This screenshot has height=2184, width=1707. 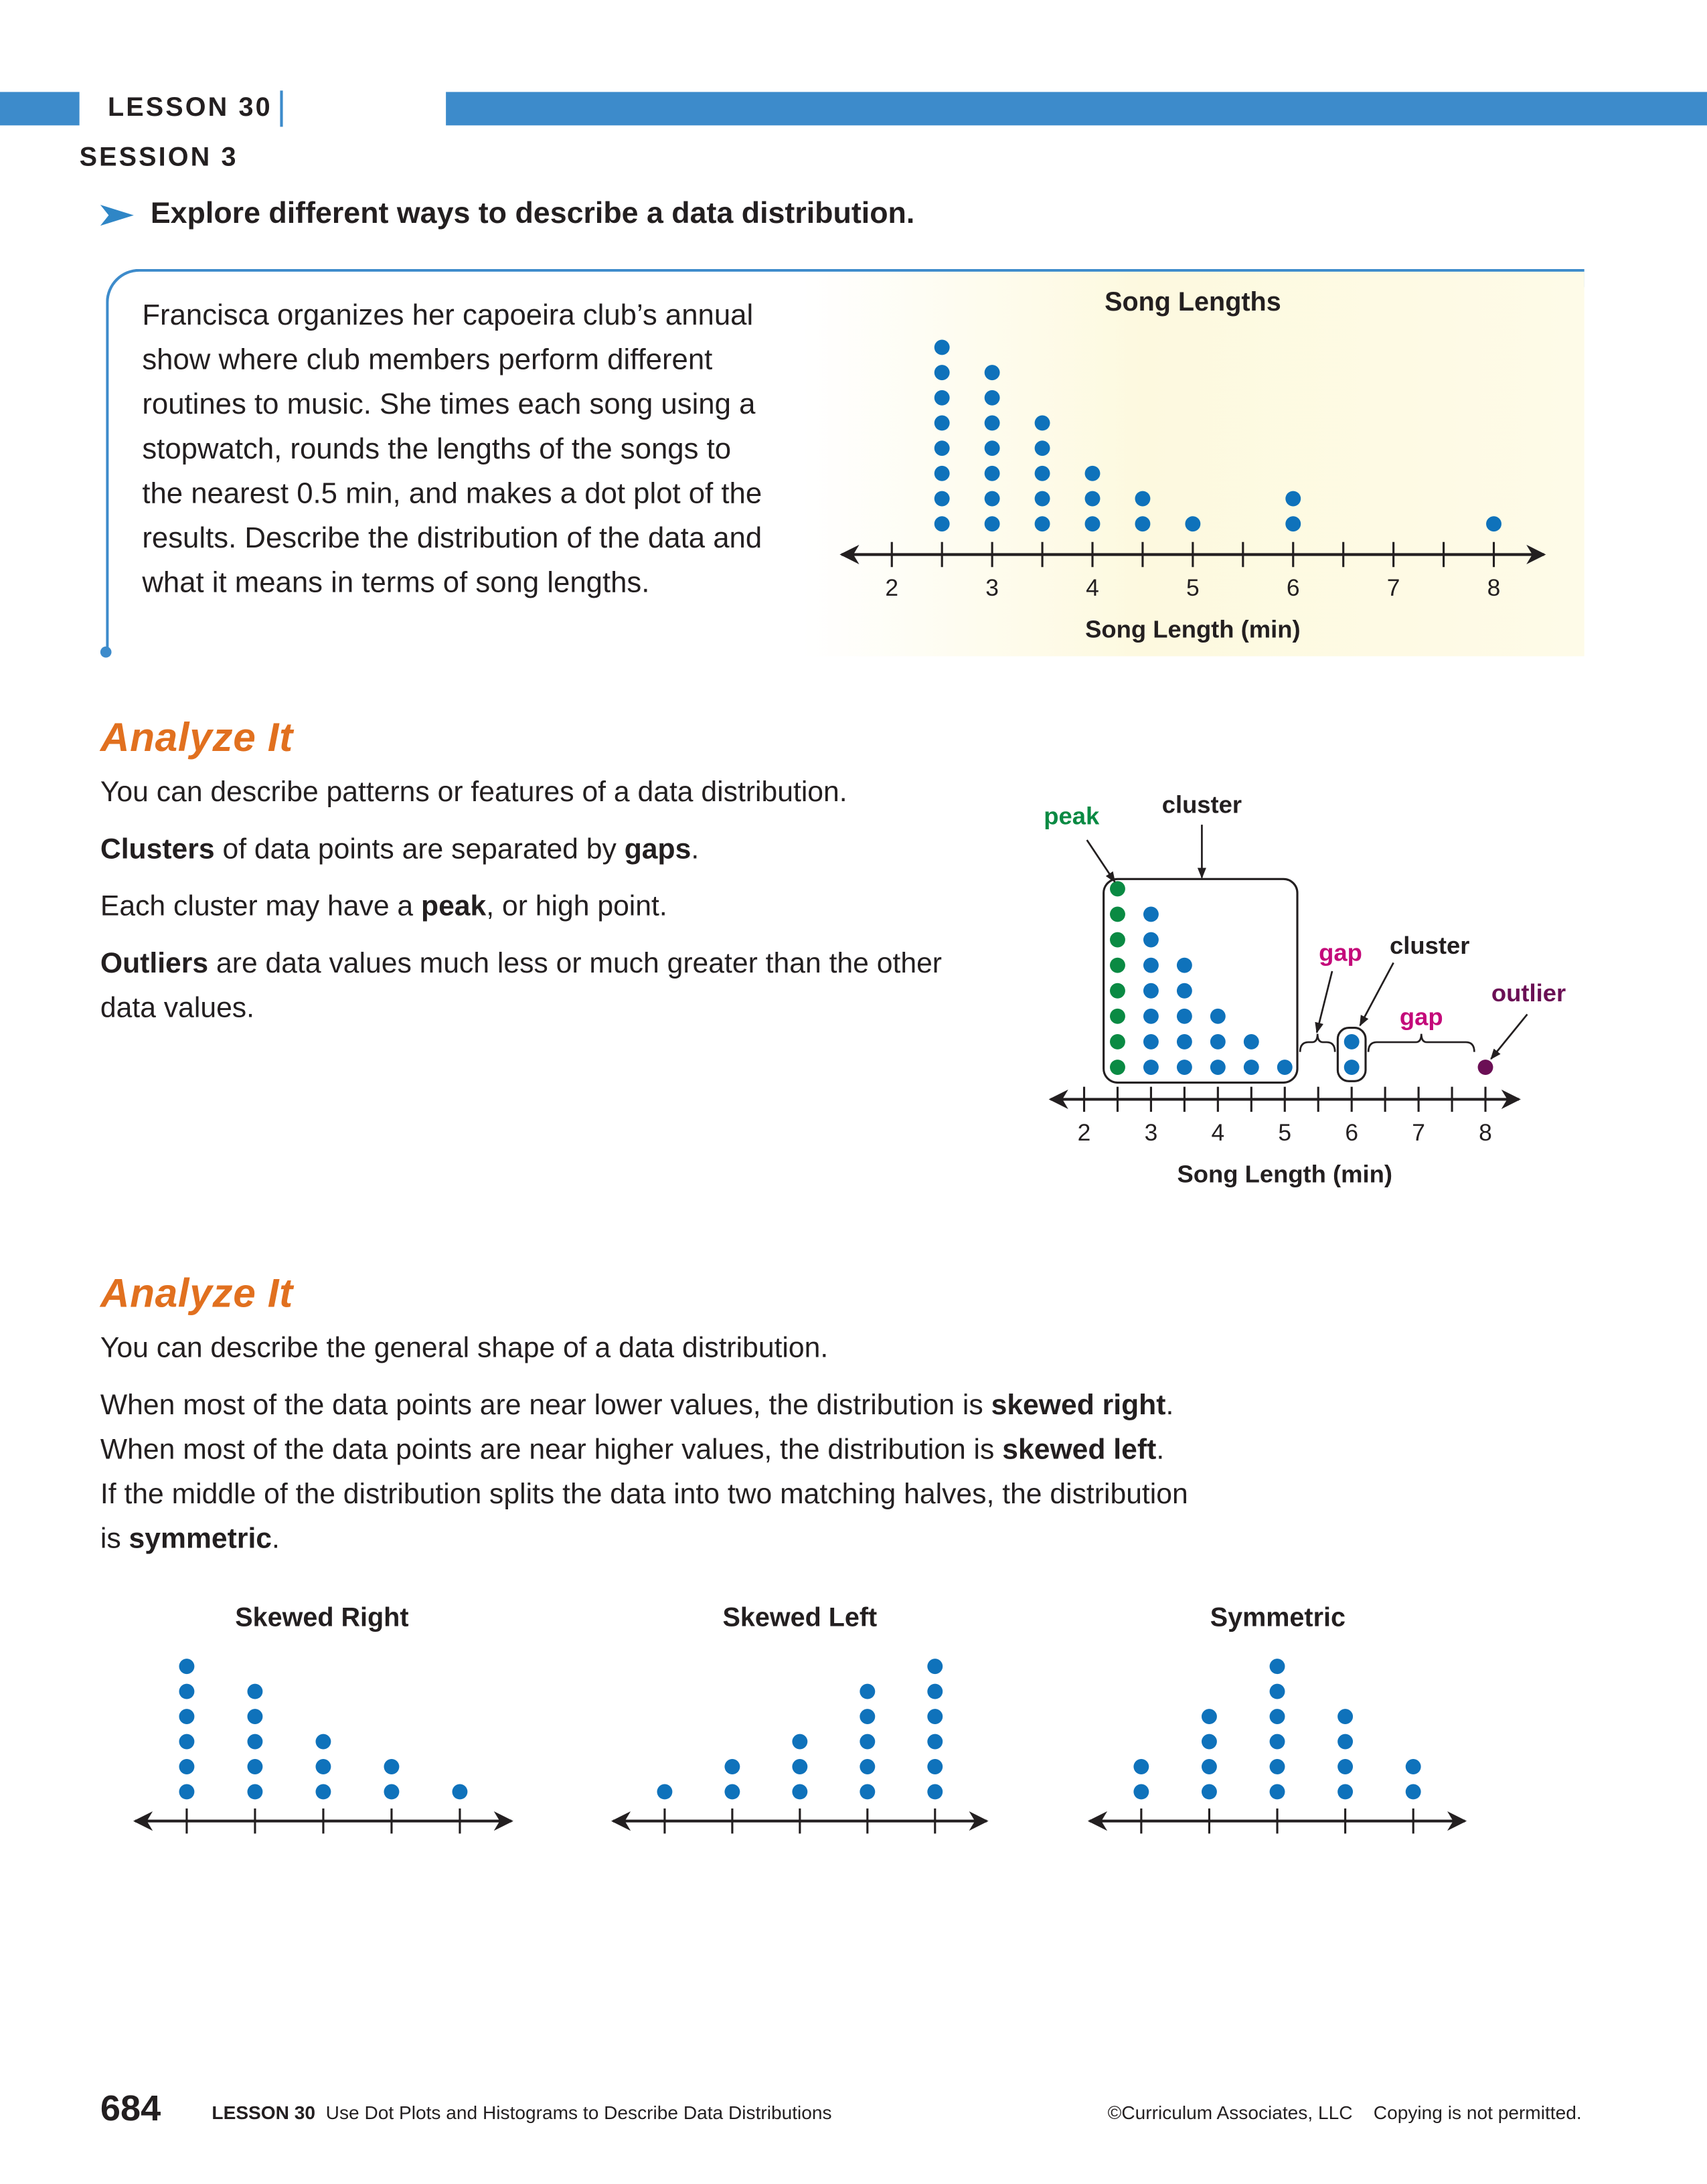 I want to click on x-tick-label: 8, so click(x=1494, y=588).